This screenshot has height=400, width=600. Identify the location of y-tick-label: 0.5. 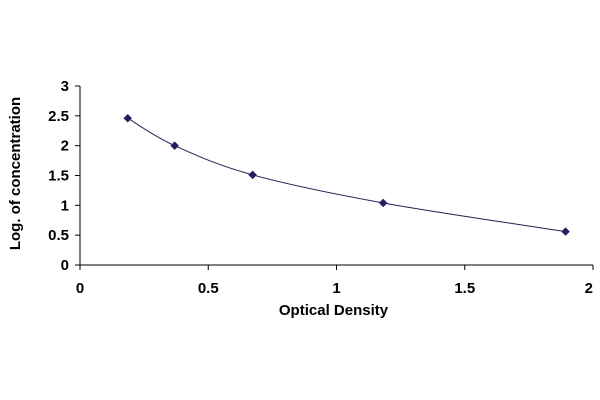
(58, 235).